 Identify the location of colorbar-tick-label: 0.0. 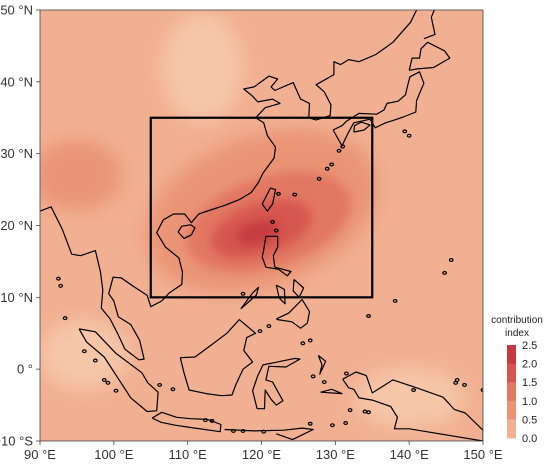
(529, 439).